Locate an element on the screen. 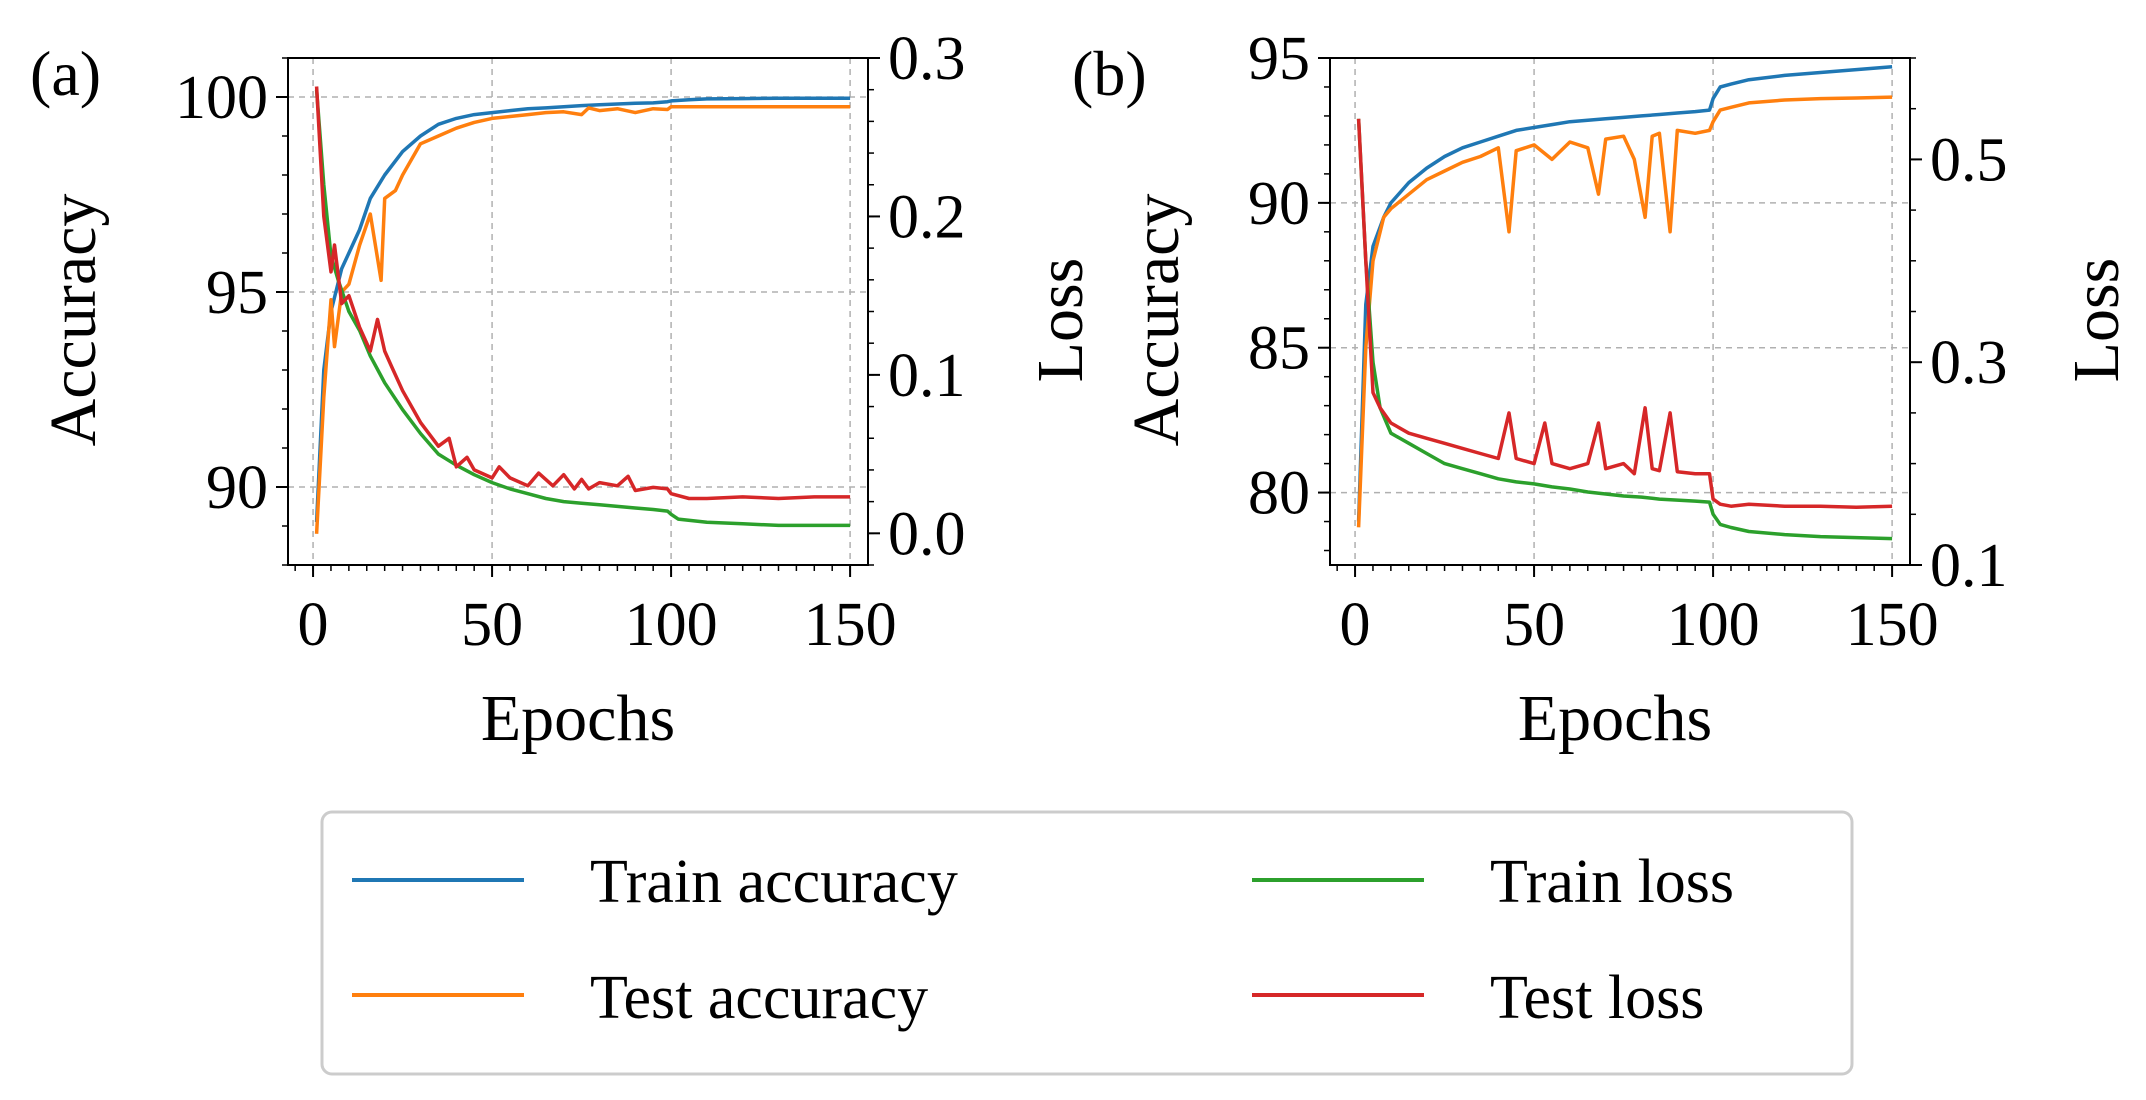  panel-a-series-test-acc is located at coordinates (582, 319).